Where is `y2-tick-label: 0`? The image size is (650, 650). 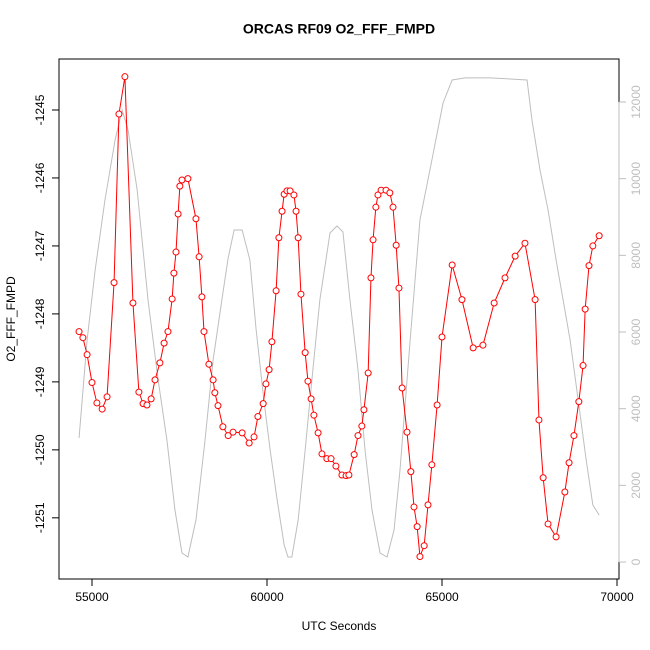
y2-tick-label: 0 is located at coordinates (636, 561).